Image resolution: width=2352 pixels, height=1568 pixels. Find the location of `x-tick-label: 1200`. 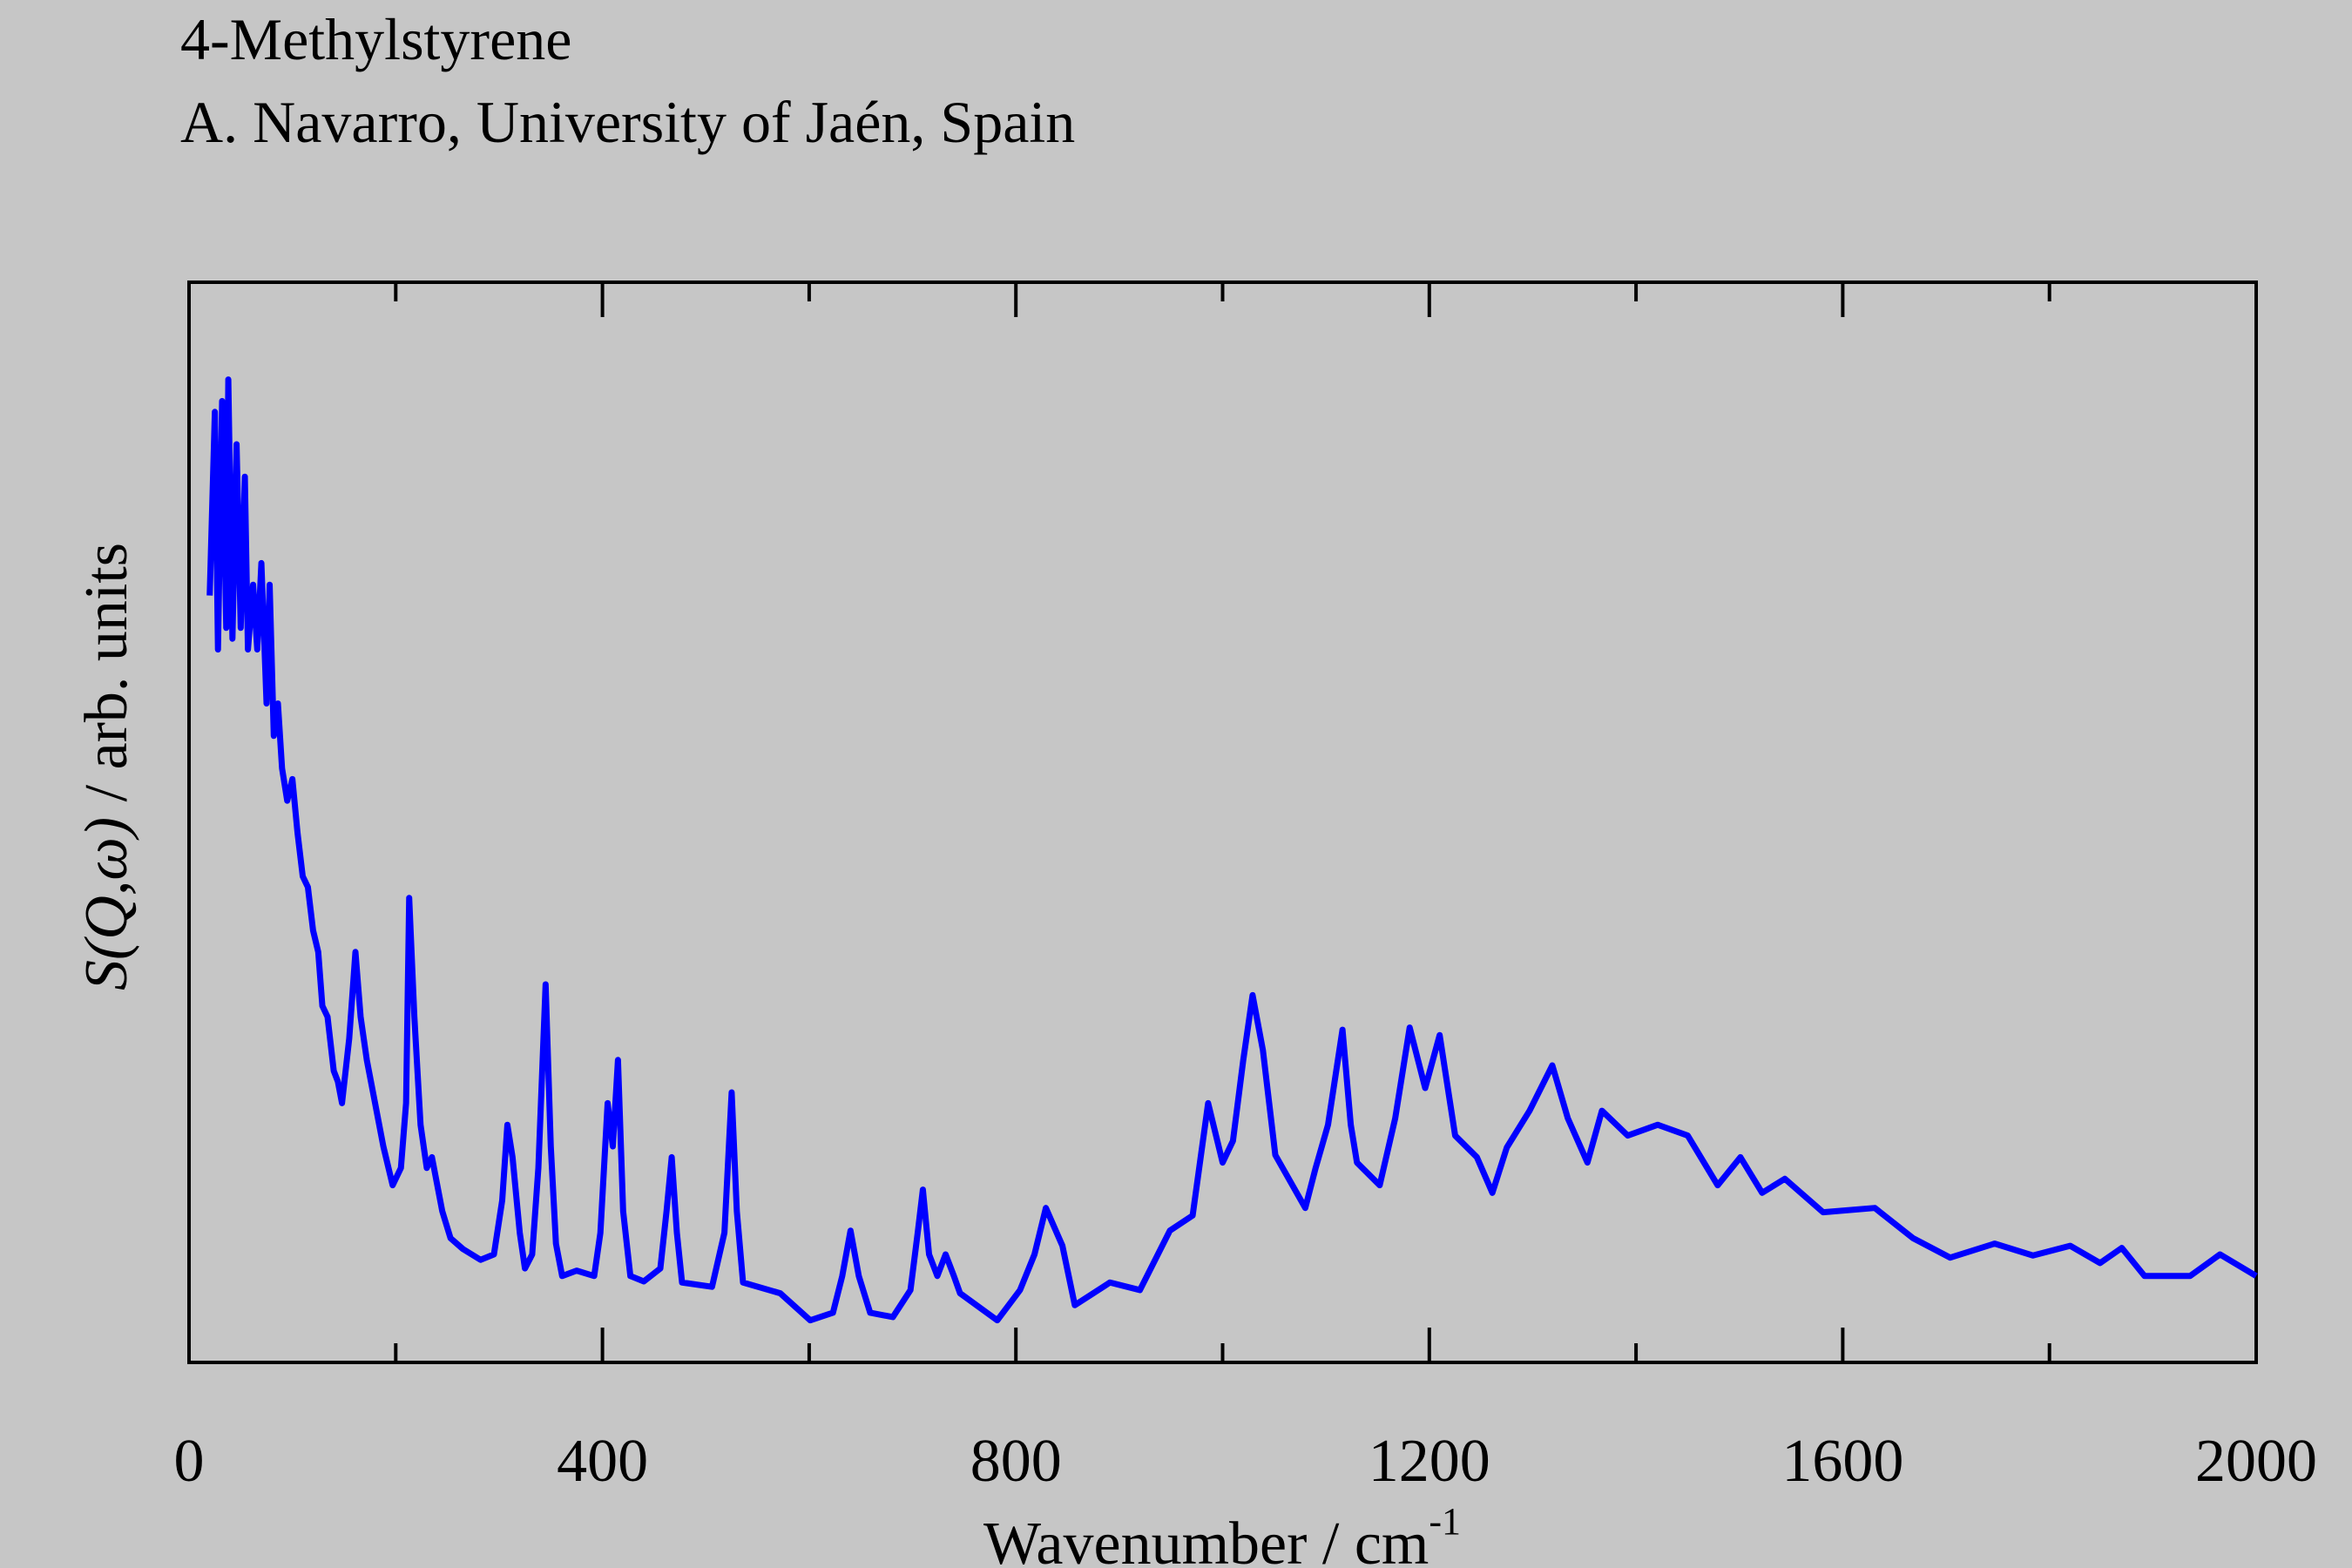

x-tick-label: 1200 is located at coordinates (1429, 1461).